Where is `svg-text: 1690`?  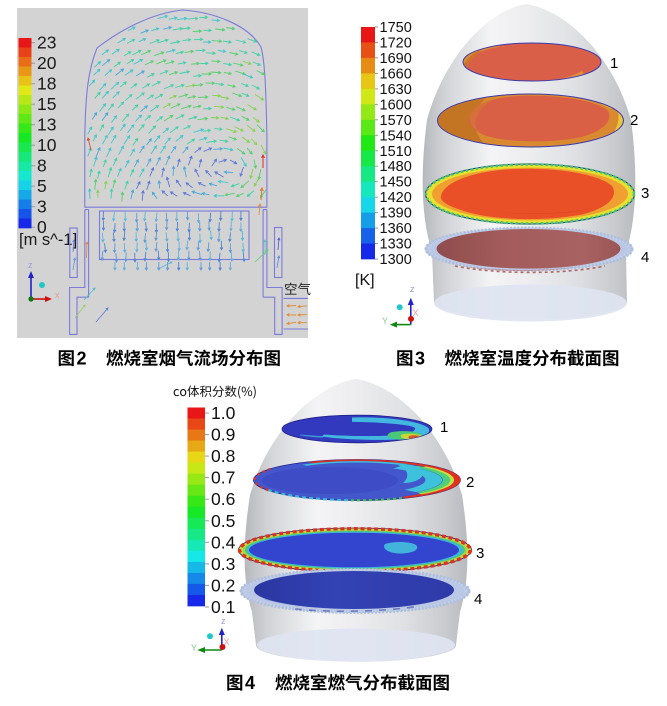
svg-text: 1690 is located at coordinates (396, 59).